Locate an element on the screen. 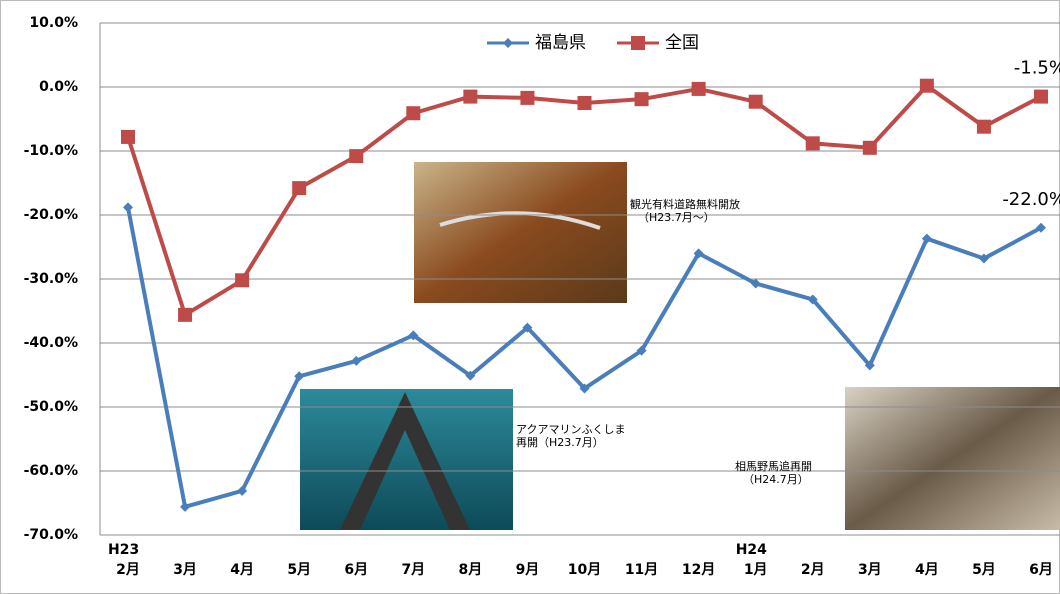  legend-label: 全国 is located at coordinates (682, 43).